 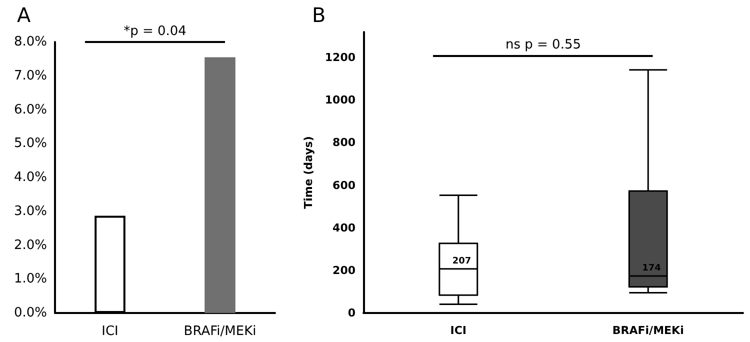 I want to click on y-tick-label: 7.0%, so click(x=30, y=76).